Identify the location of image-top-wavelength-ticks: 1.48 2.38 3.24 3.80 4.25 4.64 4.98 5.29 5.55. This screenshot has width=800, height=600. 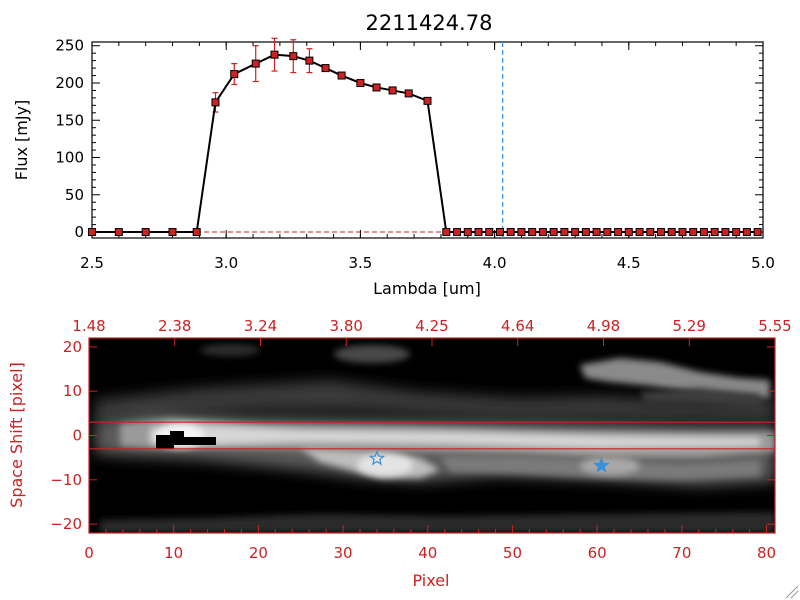
(432, 331).